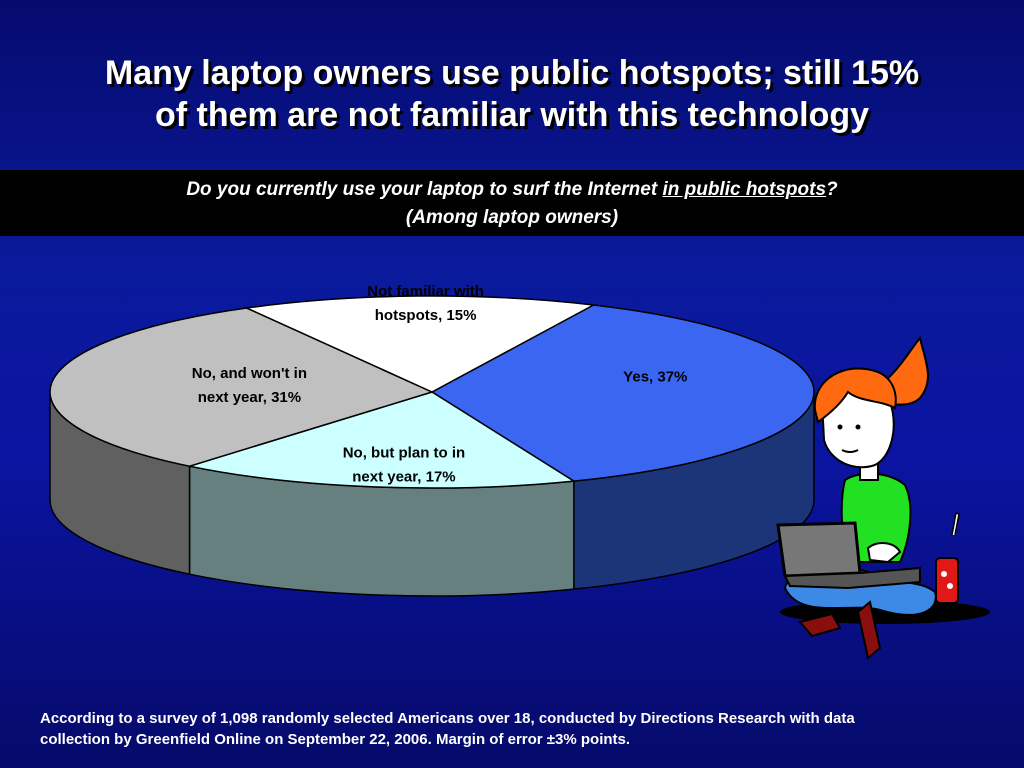 This screenshot has width=1024, height=768. Describe the element at coordinates (840, 427) in the screenshot. I see `eye-left` at that location.